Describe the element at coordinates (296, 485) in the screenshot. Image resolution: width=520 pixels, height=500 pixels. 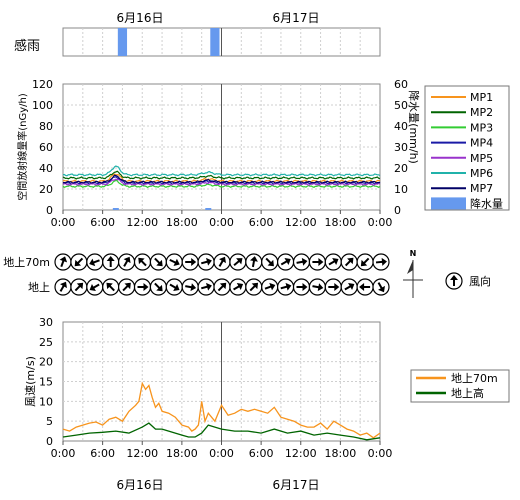
I see `bottom-date-day2: 6月17日` at that location.